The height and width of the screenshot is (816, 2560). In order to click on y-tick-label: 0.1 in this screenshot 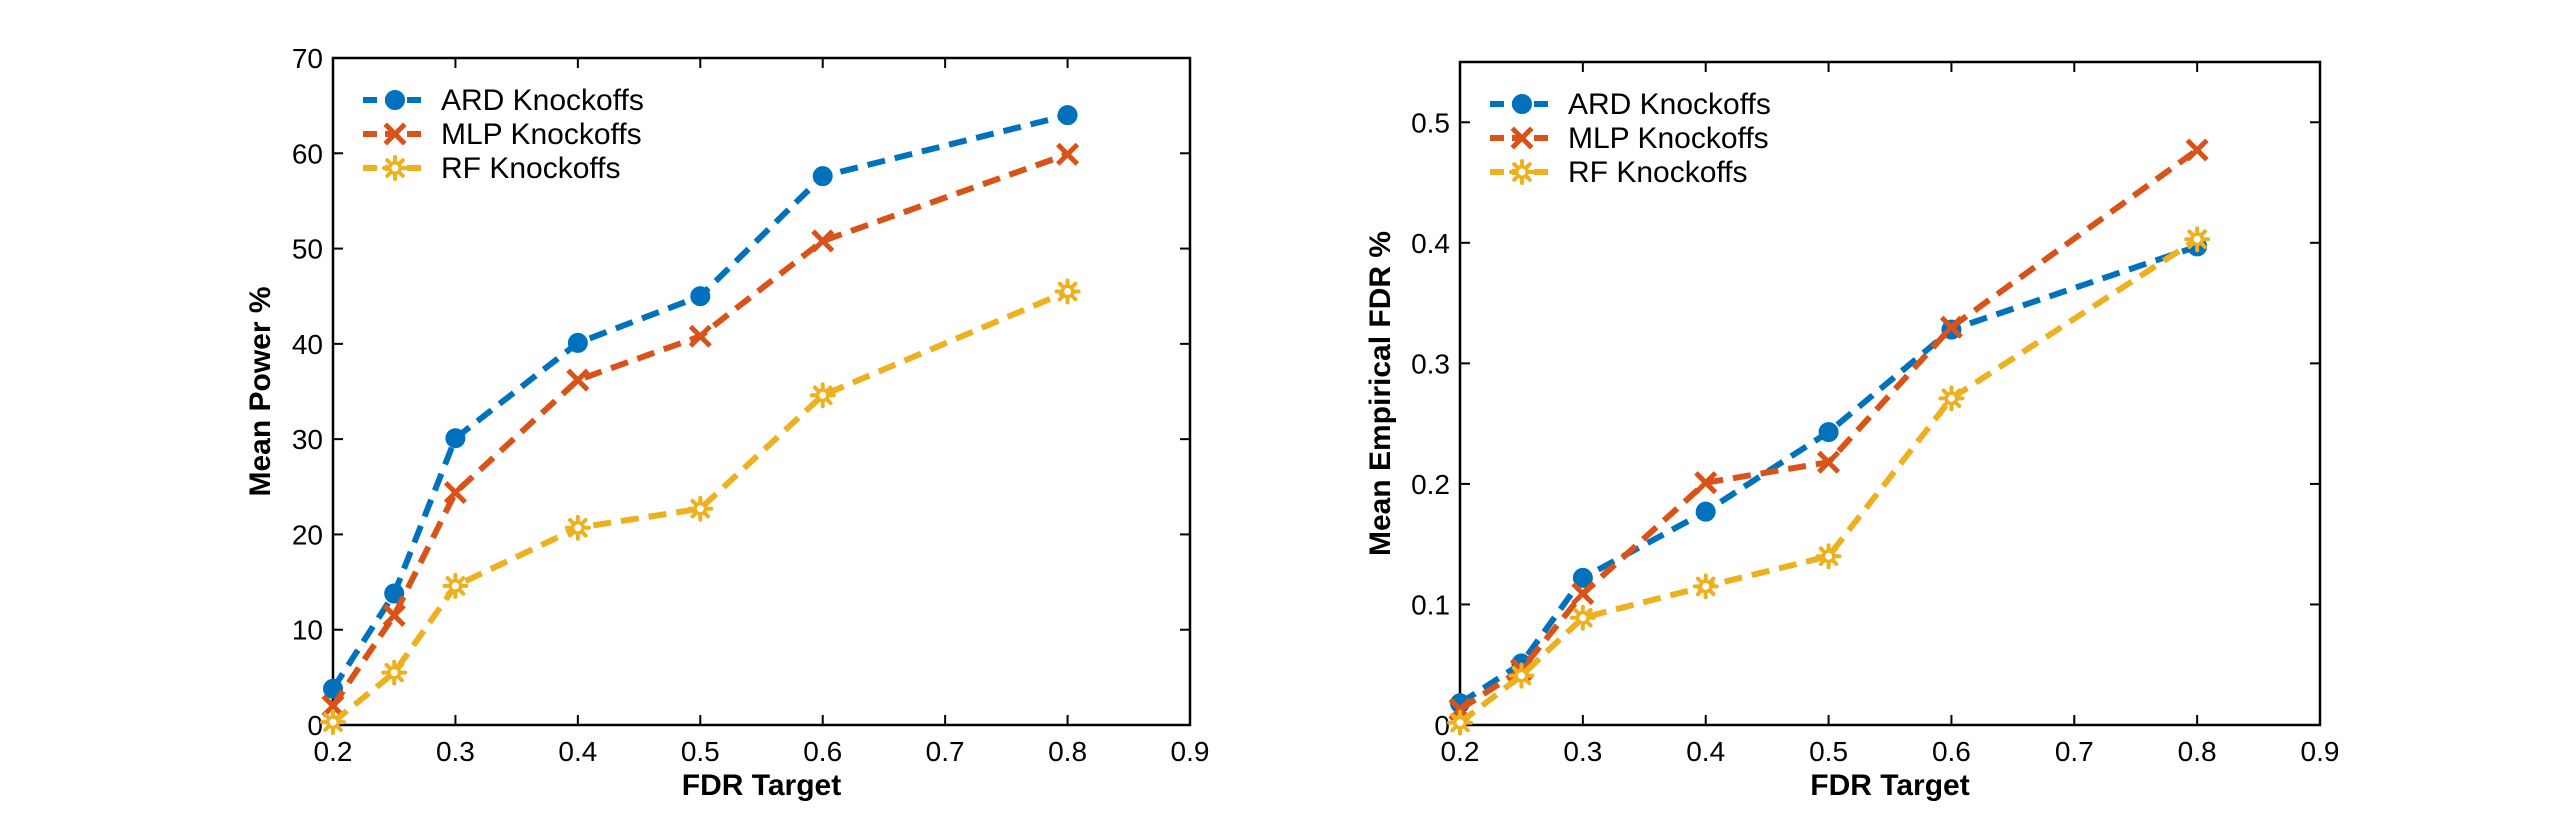, I will do `click(1430, 604)`.